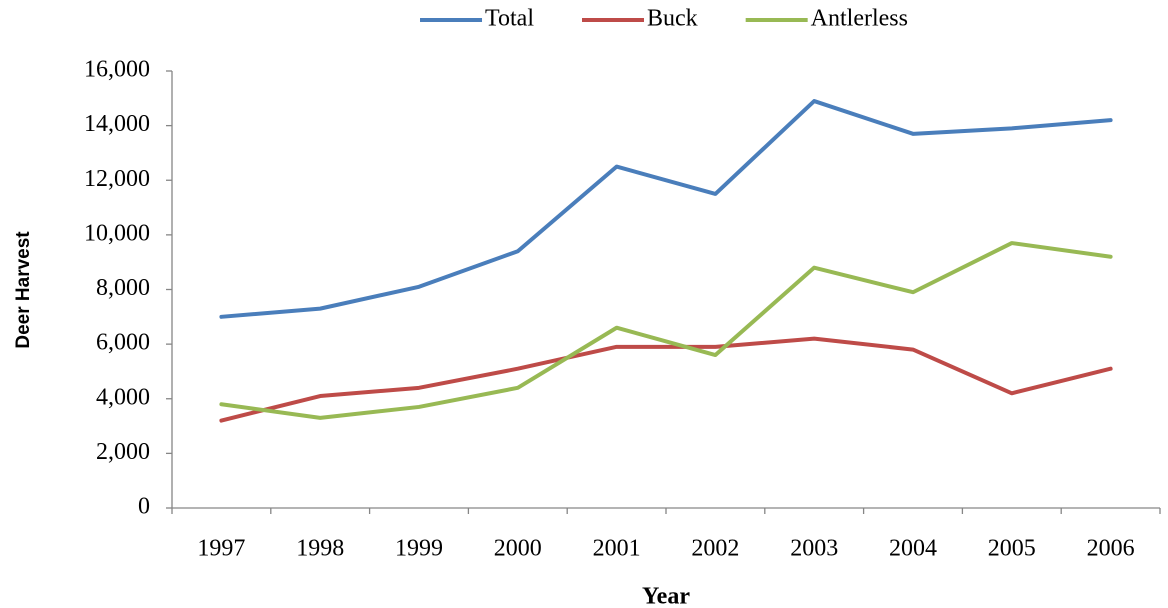  I want to click on y-tick-label: 0, so click(144, 507).